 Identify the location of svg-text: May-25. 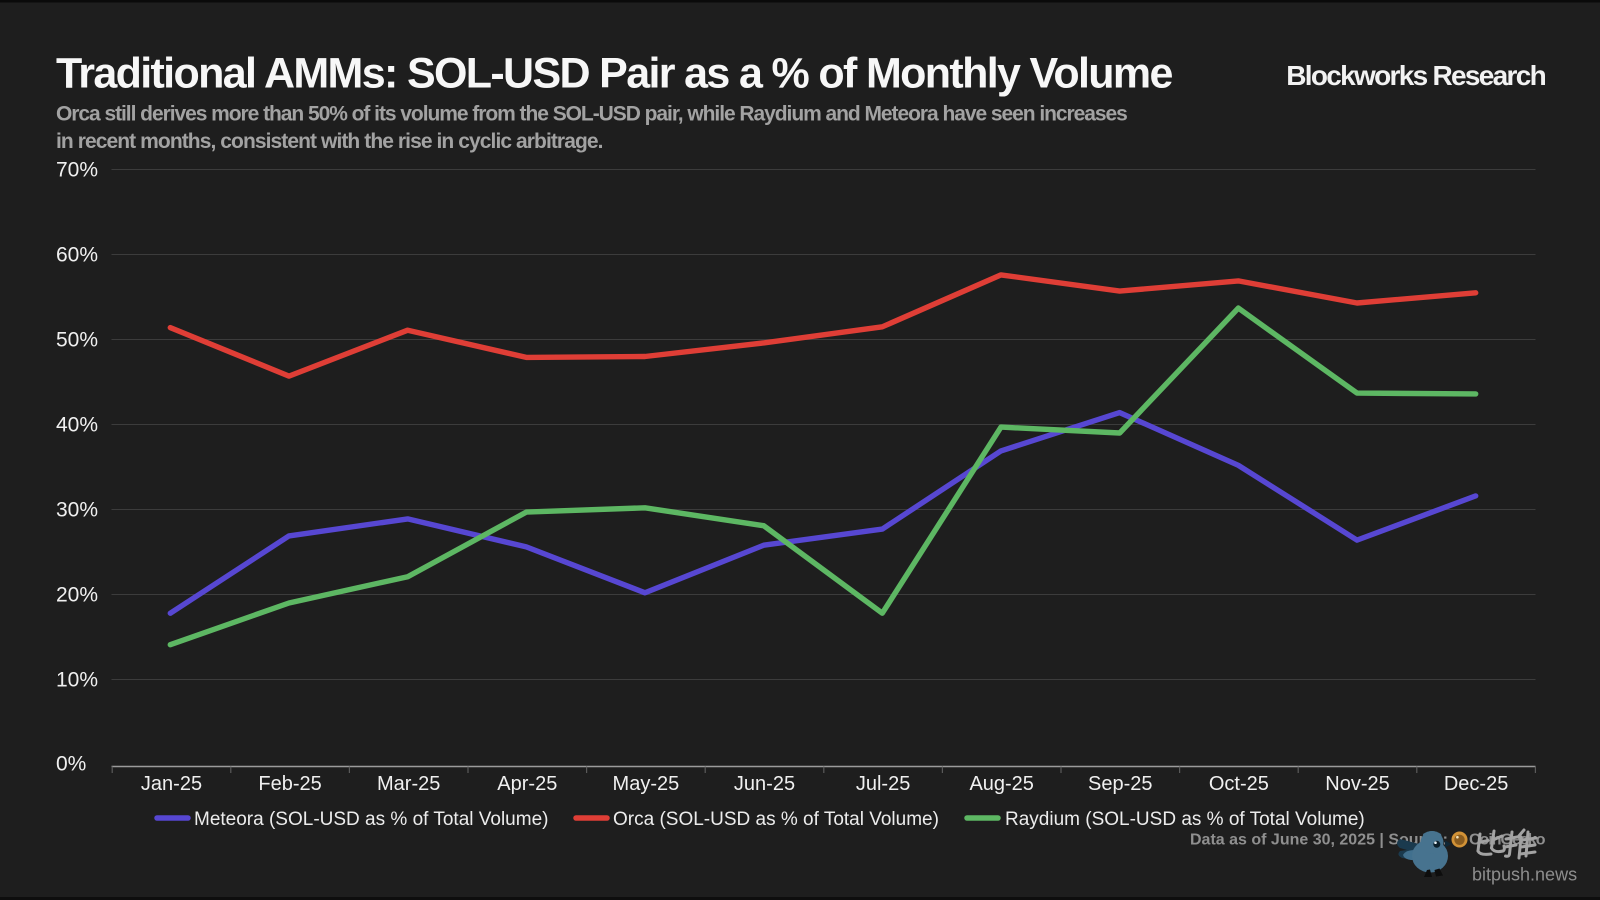
(646, 784).